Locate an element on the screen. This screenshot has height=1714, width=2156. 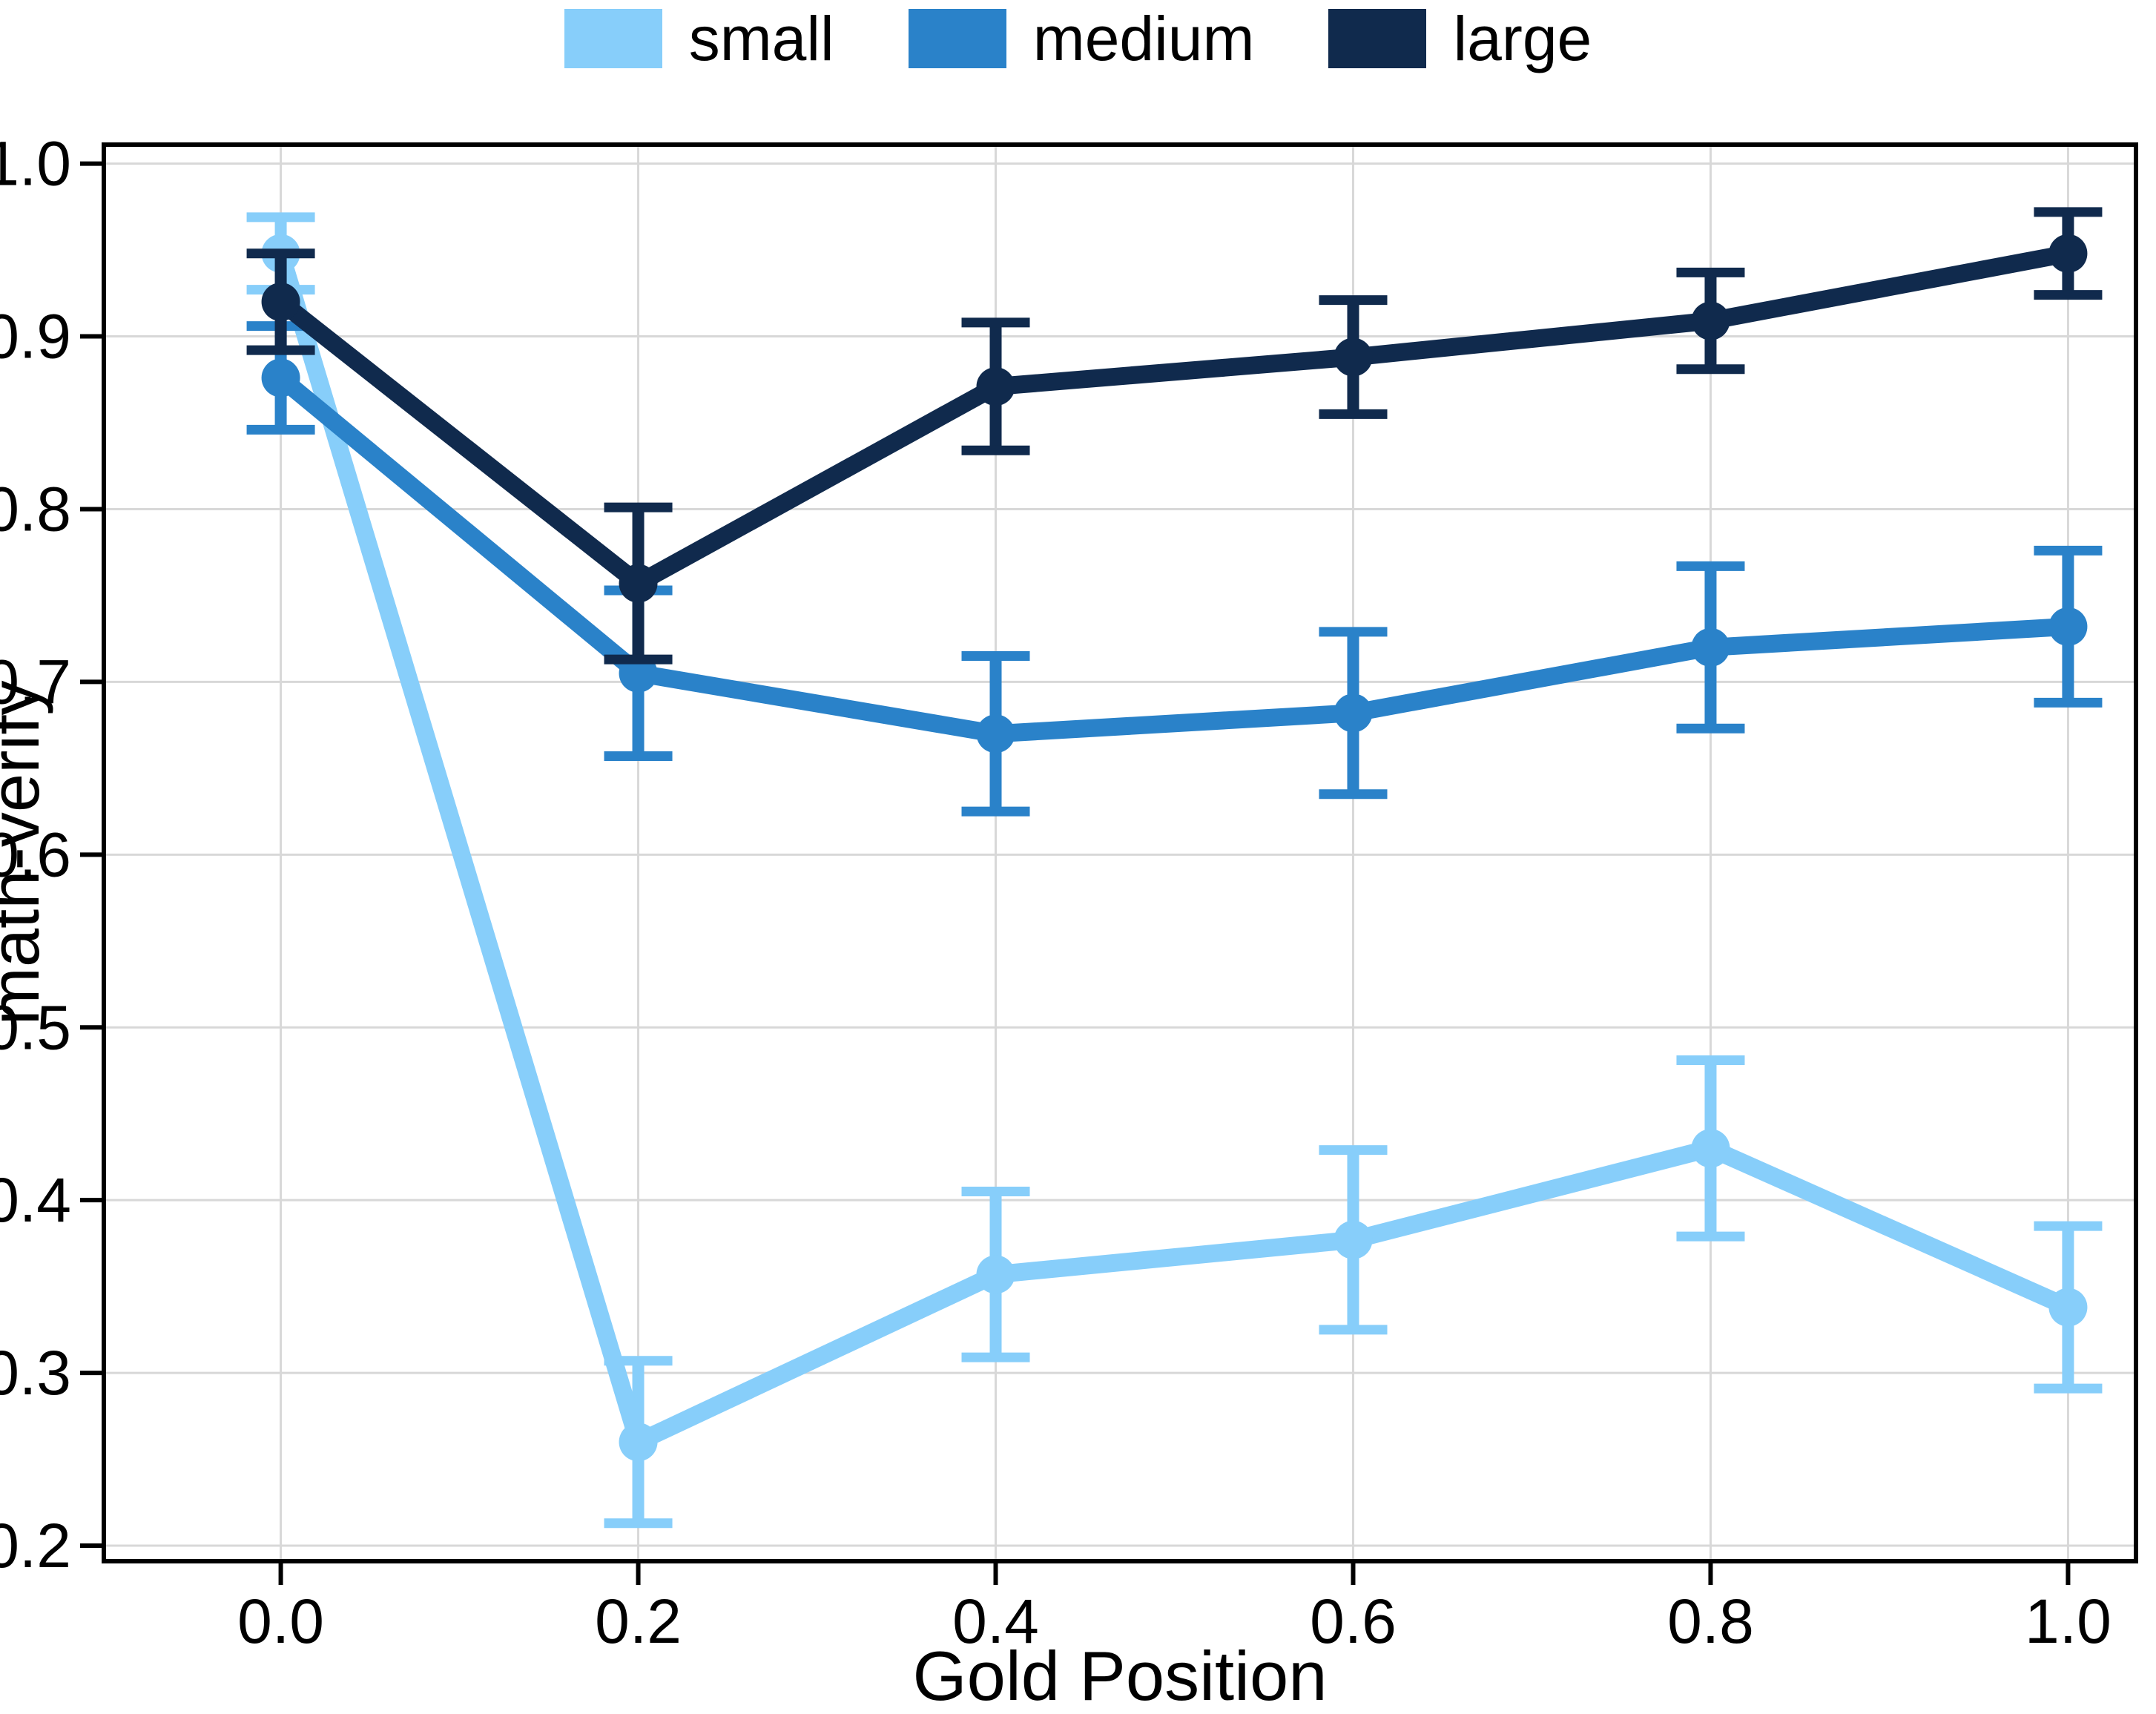
x-axis-label: Gold Position is located at coordinates (1119, 1676).